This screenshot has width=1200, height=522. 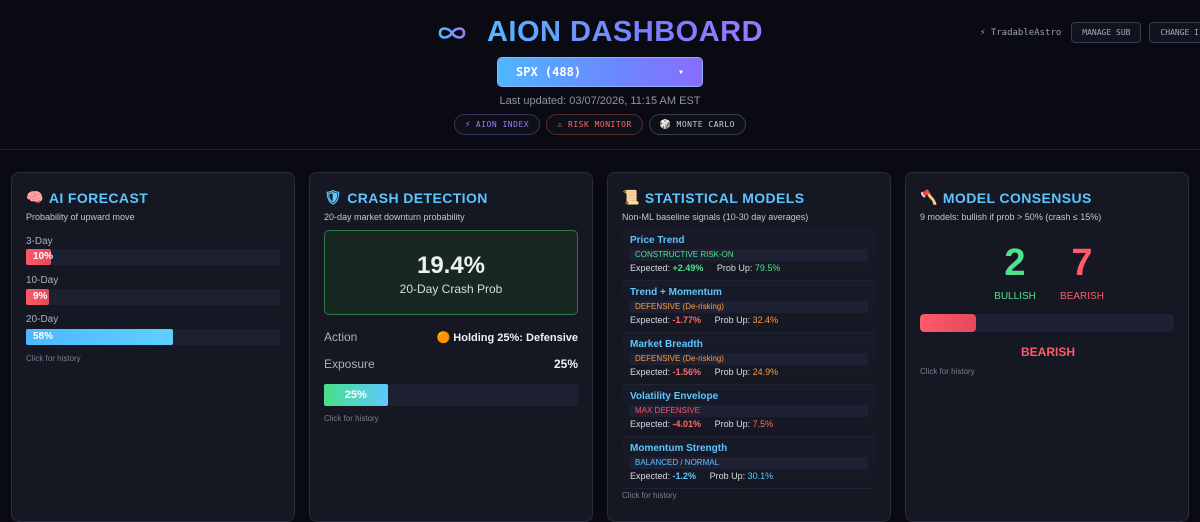 I want to click on brain-icon: 🧠, so click(x=35, y=197).